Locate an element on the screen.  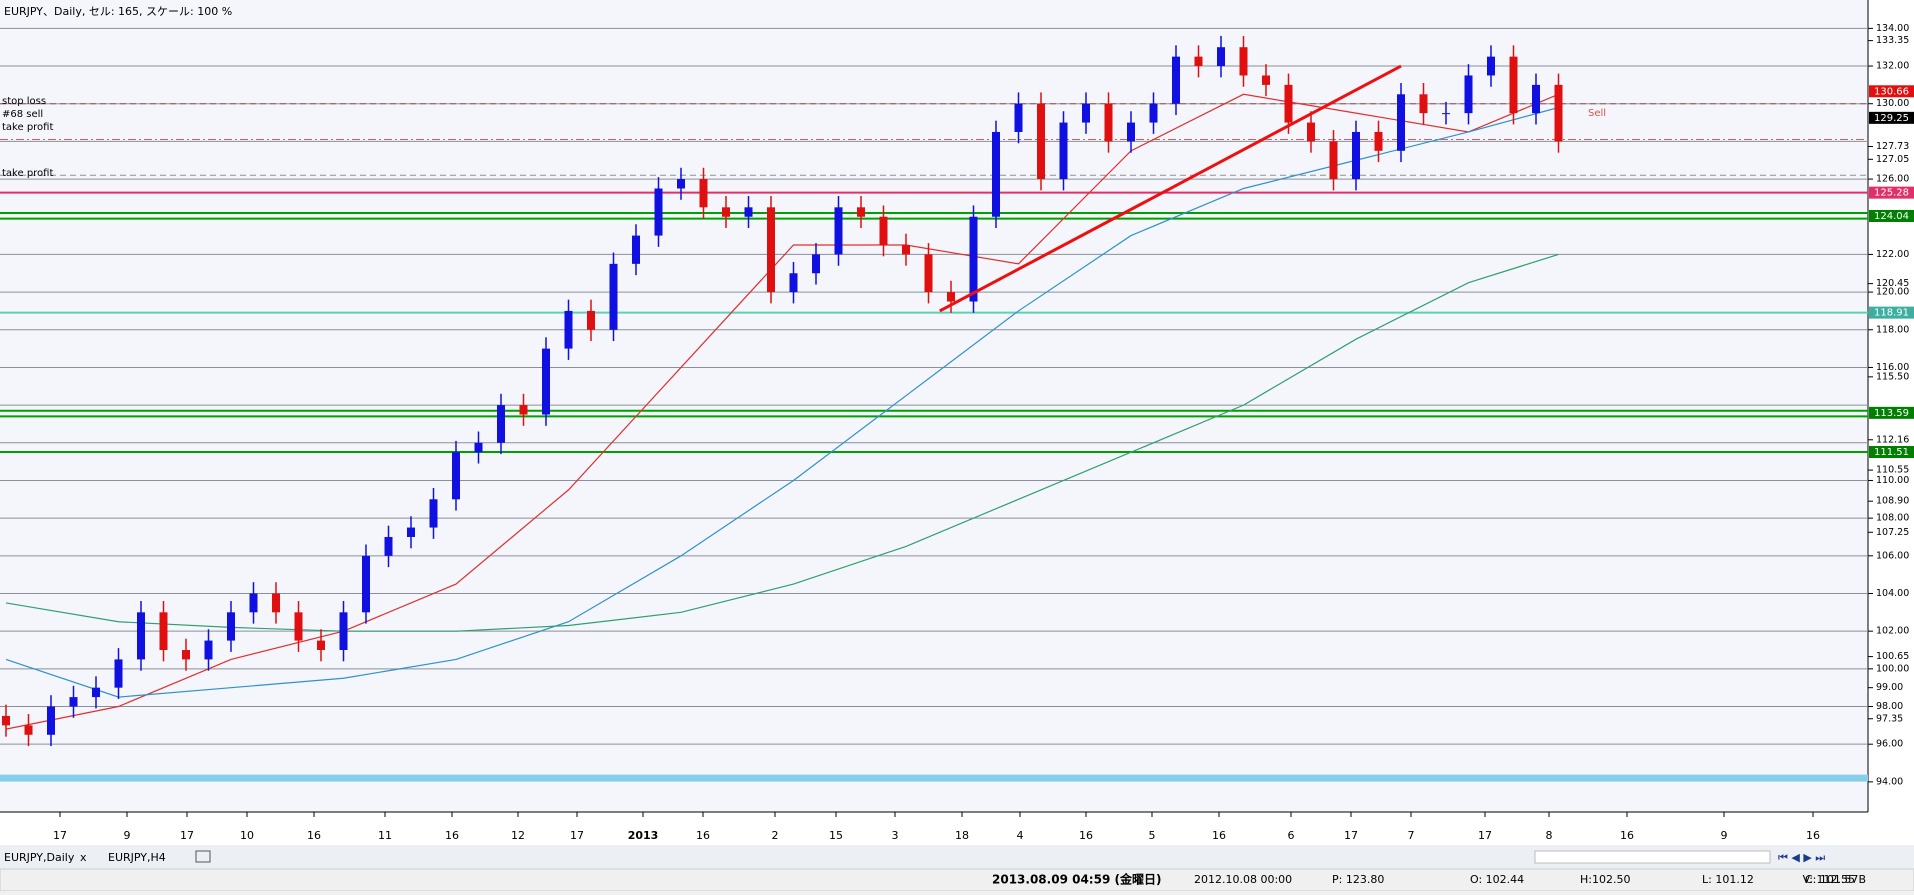
price-marker-label: 125.28 is located at coordinates (1891, 193).